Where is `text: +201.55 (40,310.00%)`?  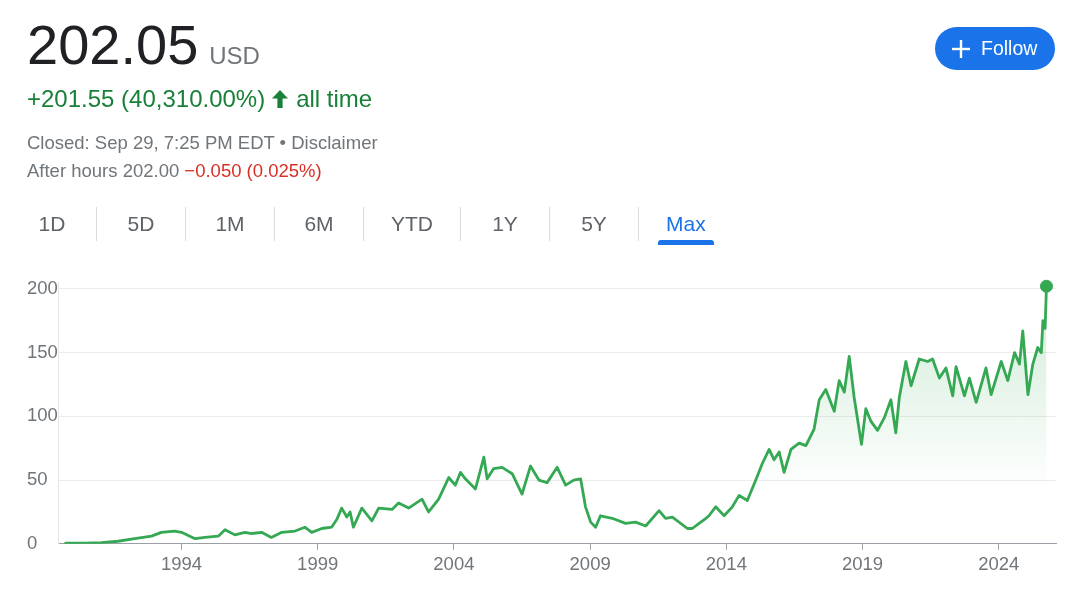
text: +201.55 (40,310.00%) is located at coordinates (146, 99).